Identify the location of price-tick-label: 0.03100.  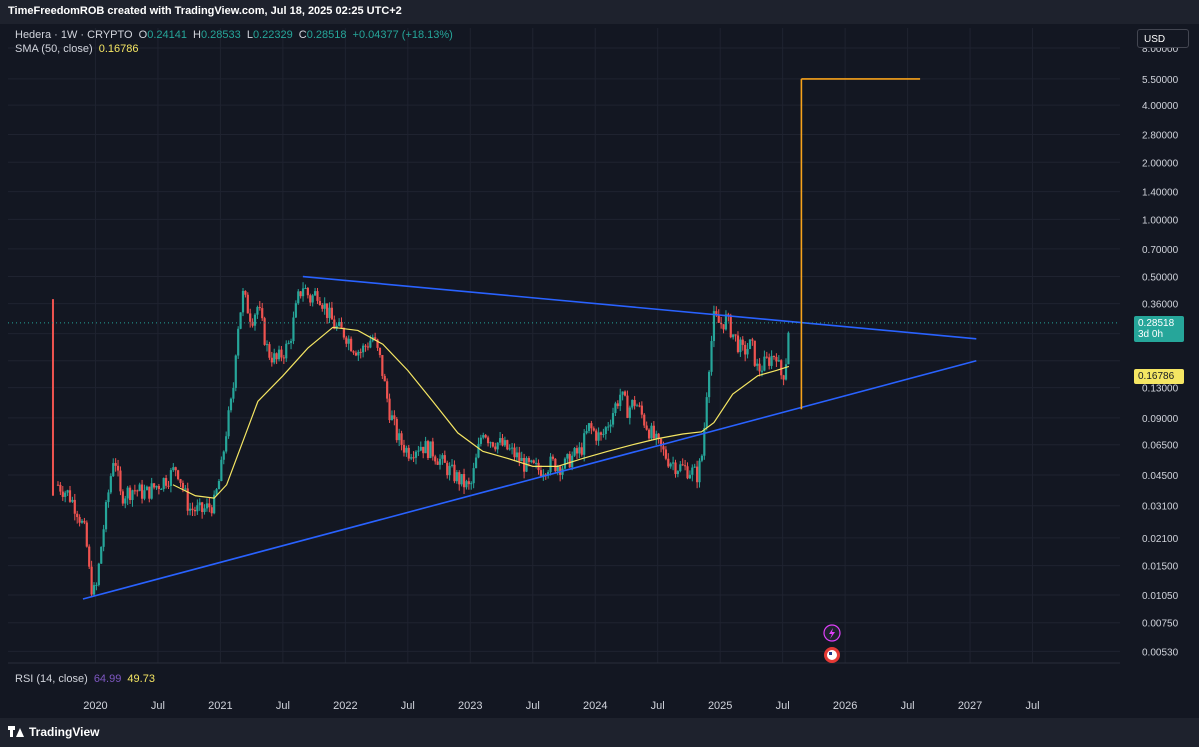
(1160, 507).